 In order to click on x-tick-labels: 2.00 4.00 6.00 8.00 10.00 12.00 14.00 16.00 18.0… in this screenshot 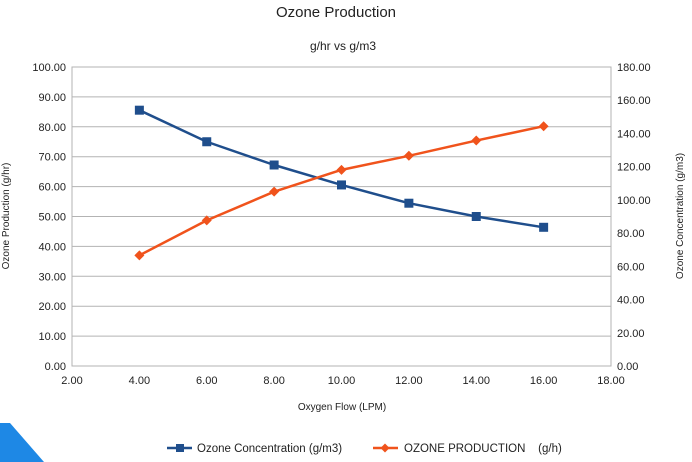, I will do `click(342, 381)`.